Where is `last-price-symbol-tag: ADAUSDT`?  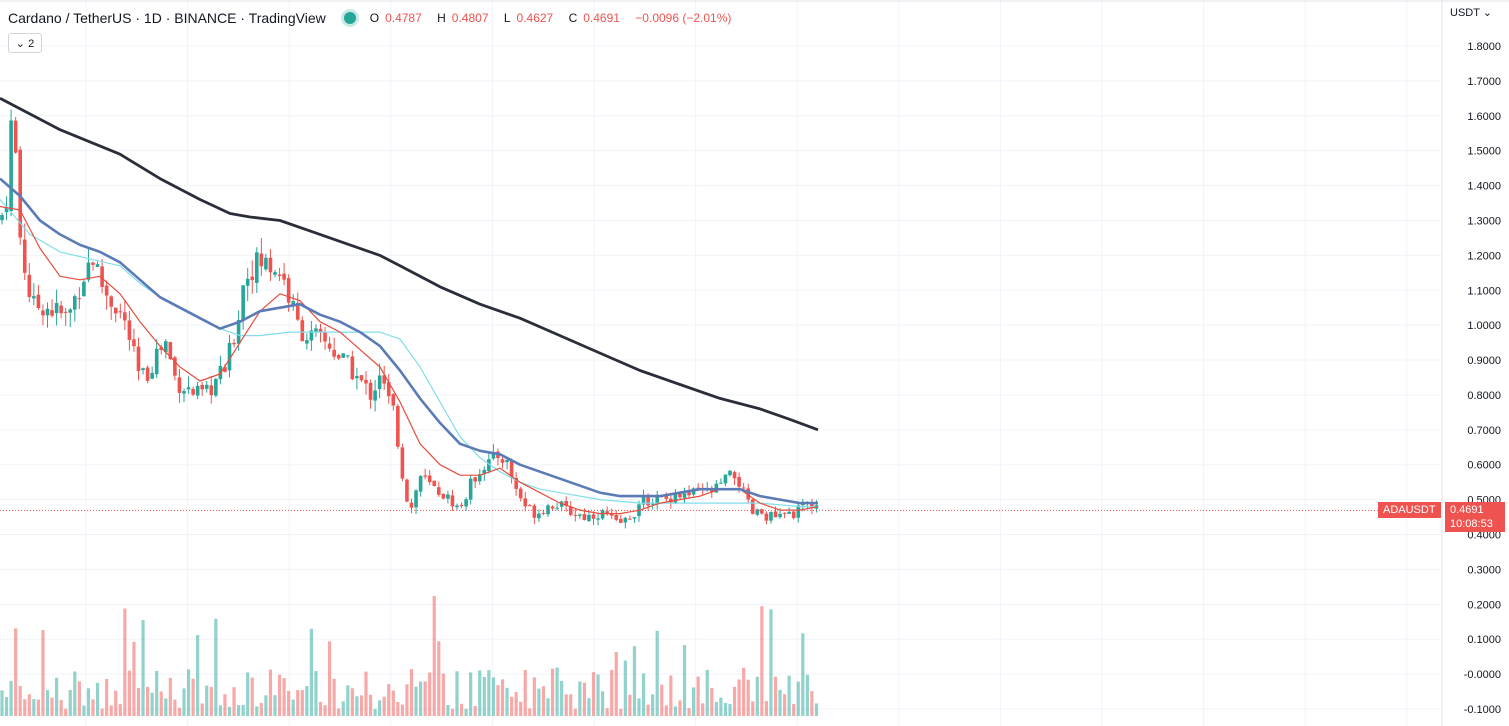
last-price-symbol-tag: ADAUSDT is located at coordinates (1409, 510).